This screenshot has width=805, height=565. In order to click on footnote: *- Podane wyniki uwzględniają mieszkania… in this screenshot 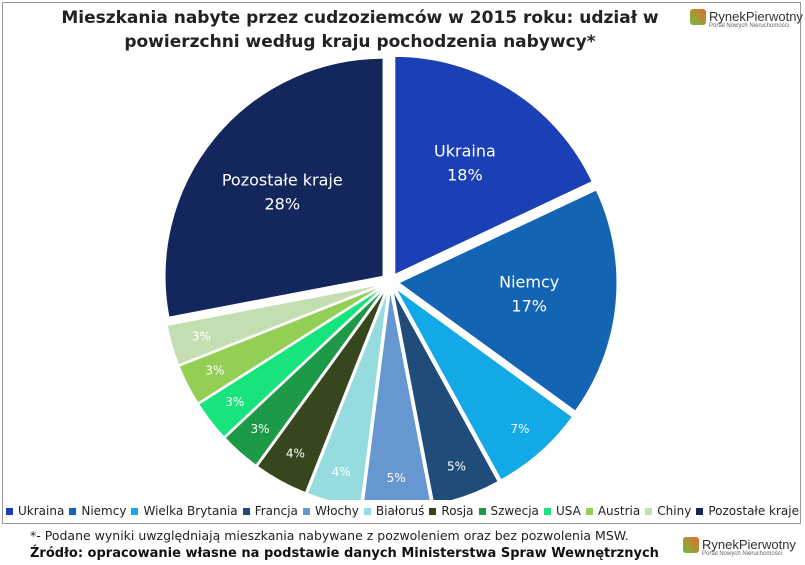, I will do `click(329, 535)`.